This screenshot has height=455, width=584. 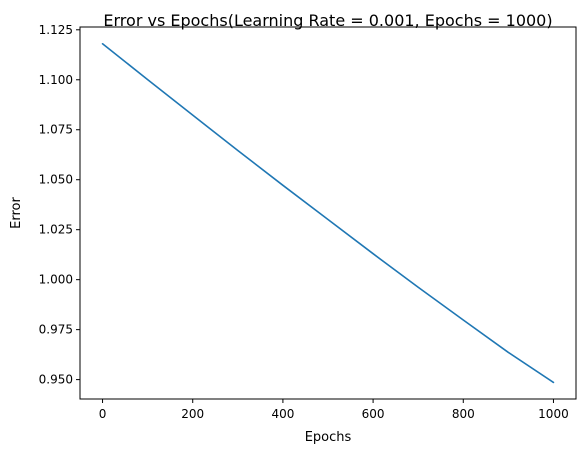 What do you see at coordinates (373, 414) in the screenshot?
I see `x-tick-label: 600` at bounding box center [373, 414].